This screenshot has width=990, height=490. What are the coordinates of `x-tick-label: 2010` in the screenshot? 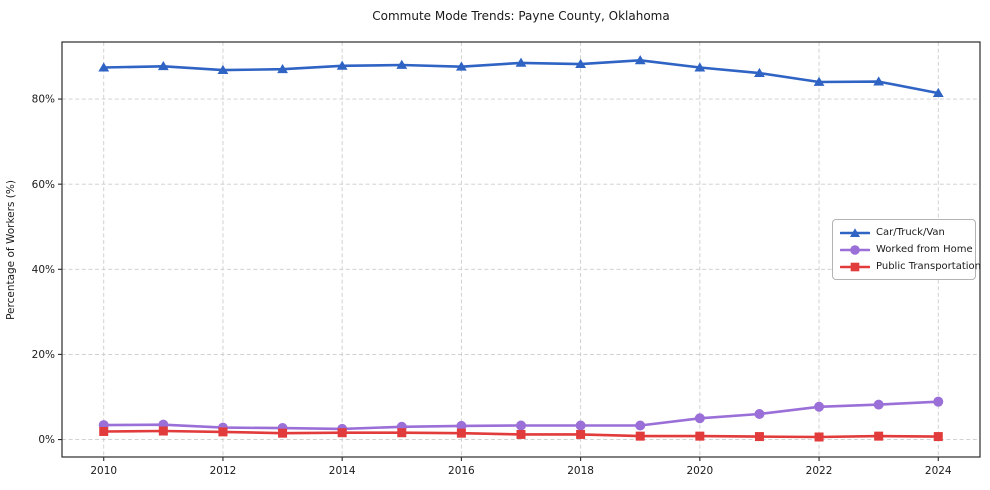 It's located at (103, 471).